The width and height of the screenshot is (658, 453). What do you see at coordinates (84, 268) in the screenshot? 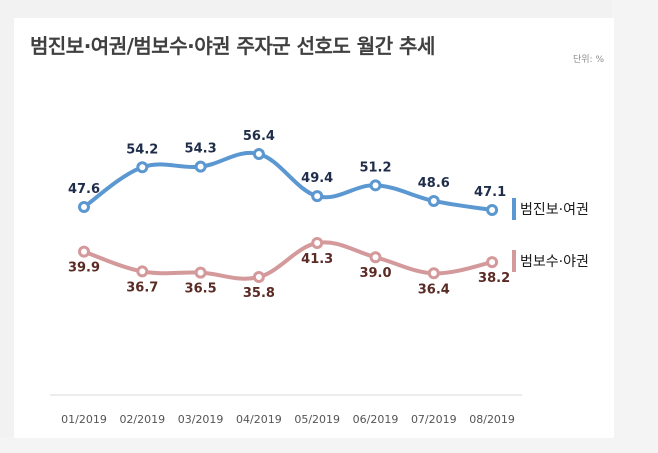
I see `data-label: 39.9` at bounding box center [84, 268].